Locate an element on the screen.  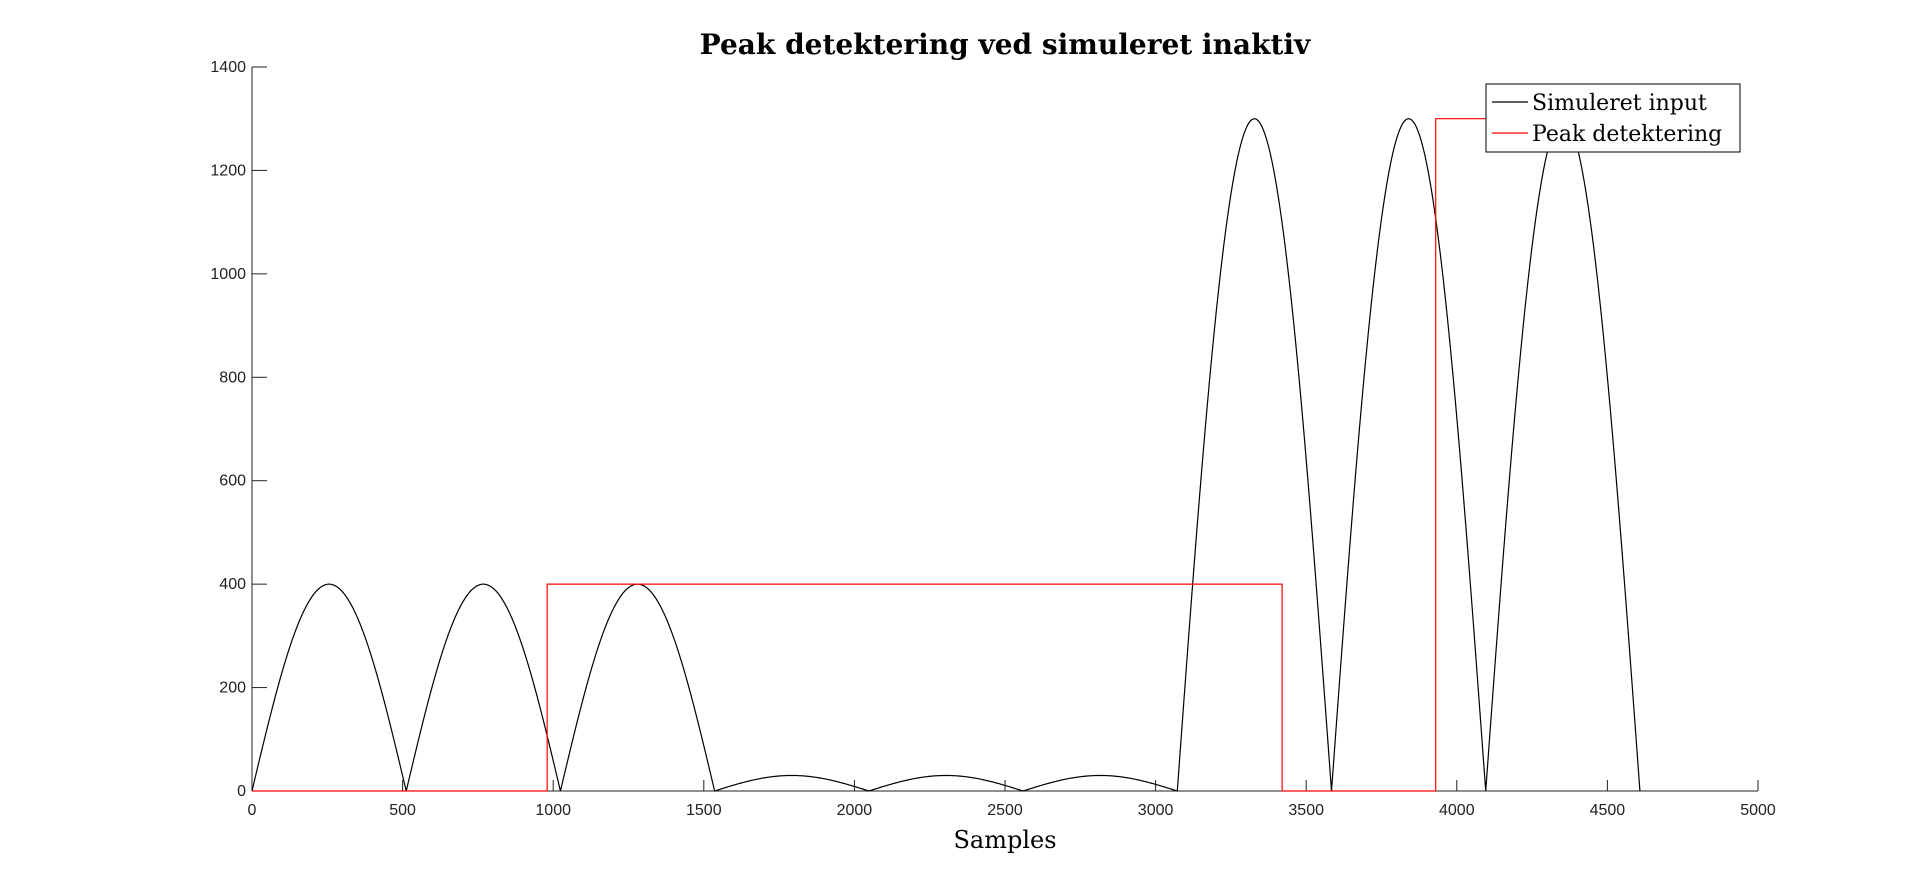
y-tick-label: 600 is located at coordinates (232, 481).